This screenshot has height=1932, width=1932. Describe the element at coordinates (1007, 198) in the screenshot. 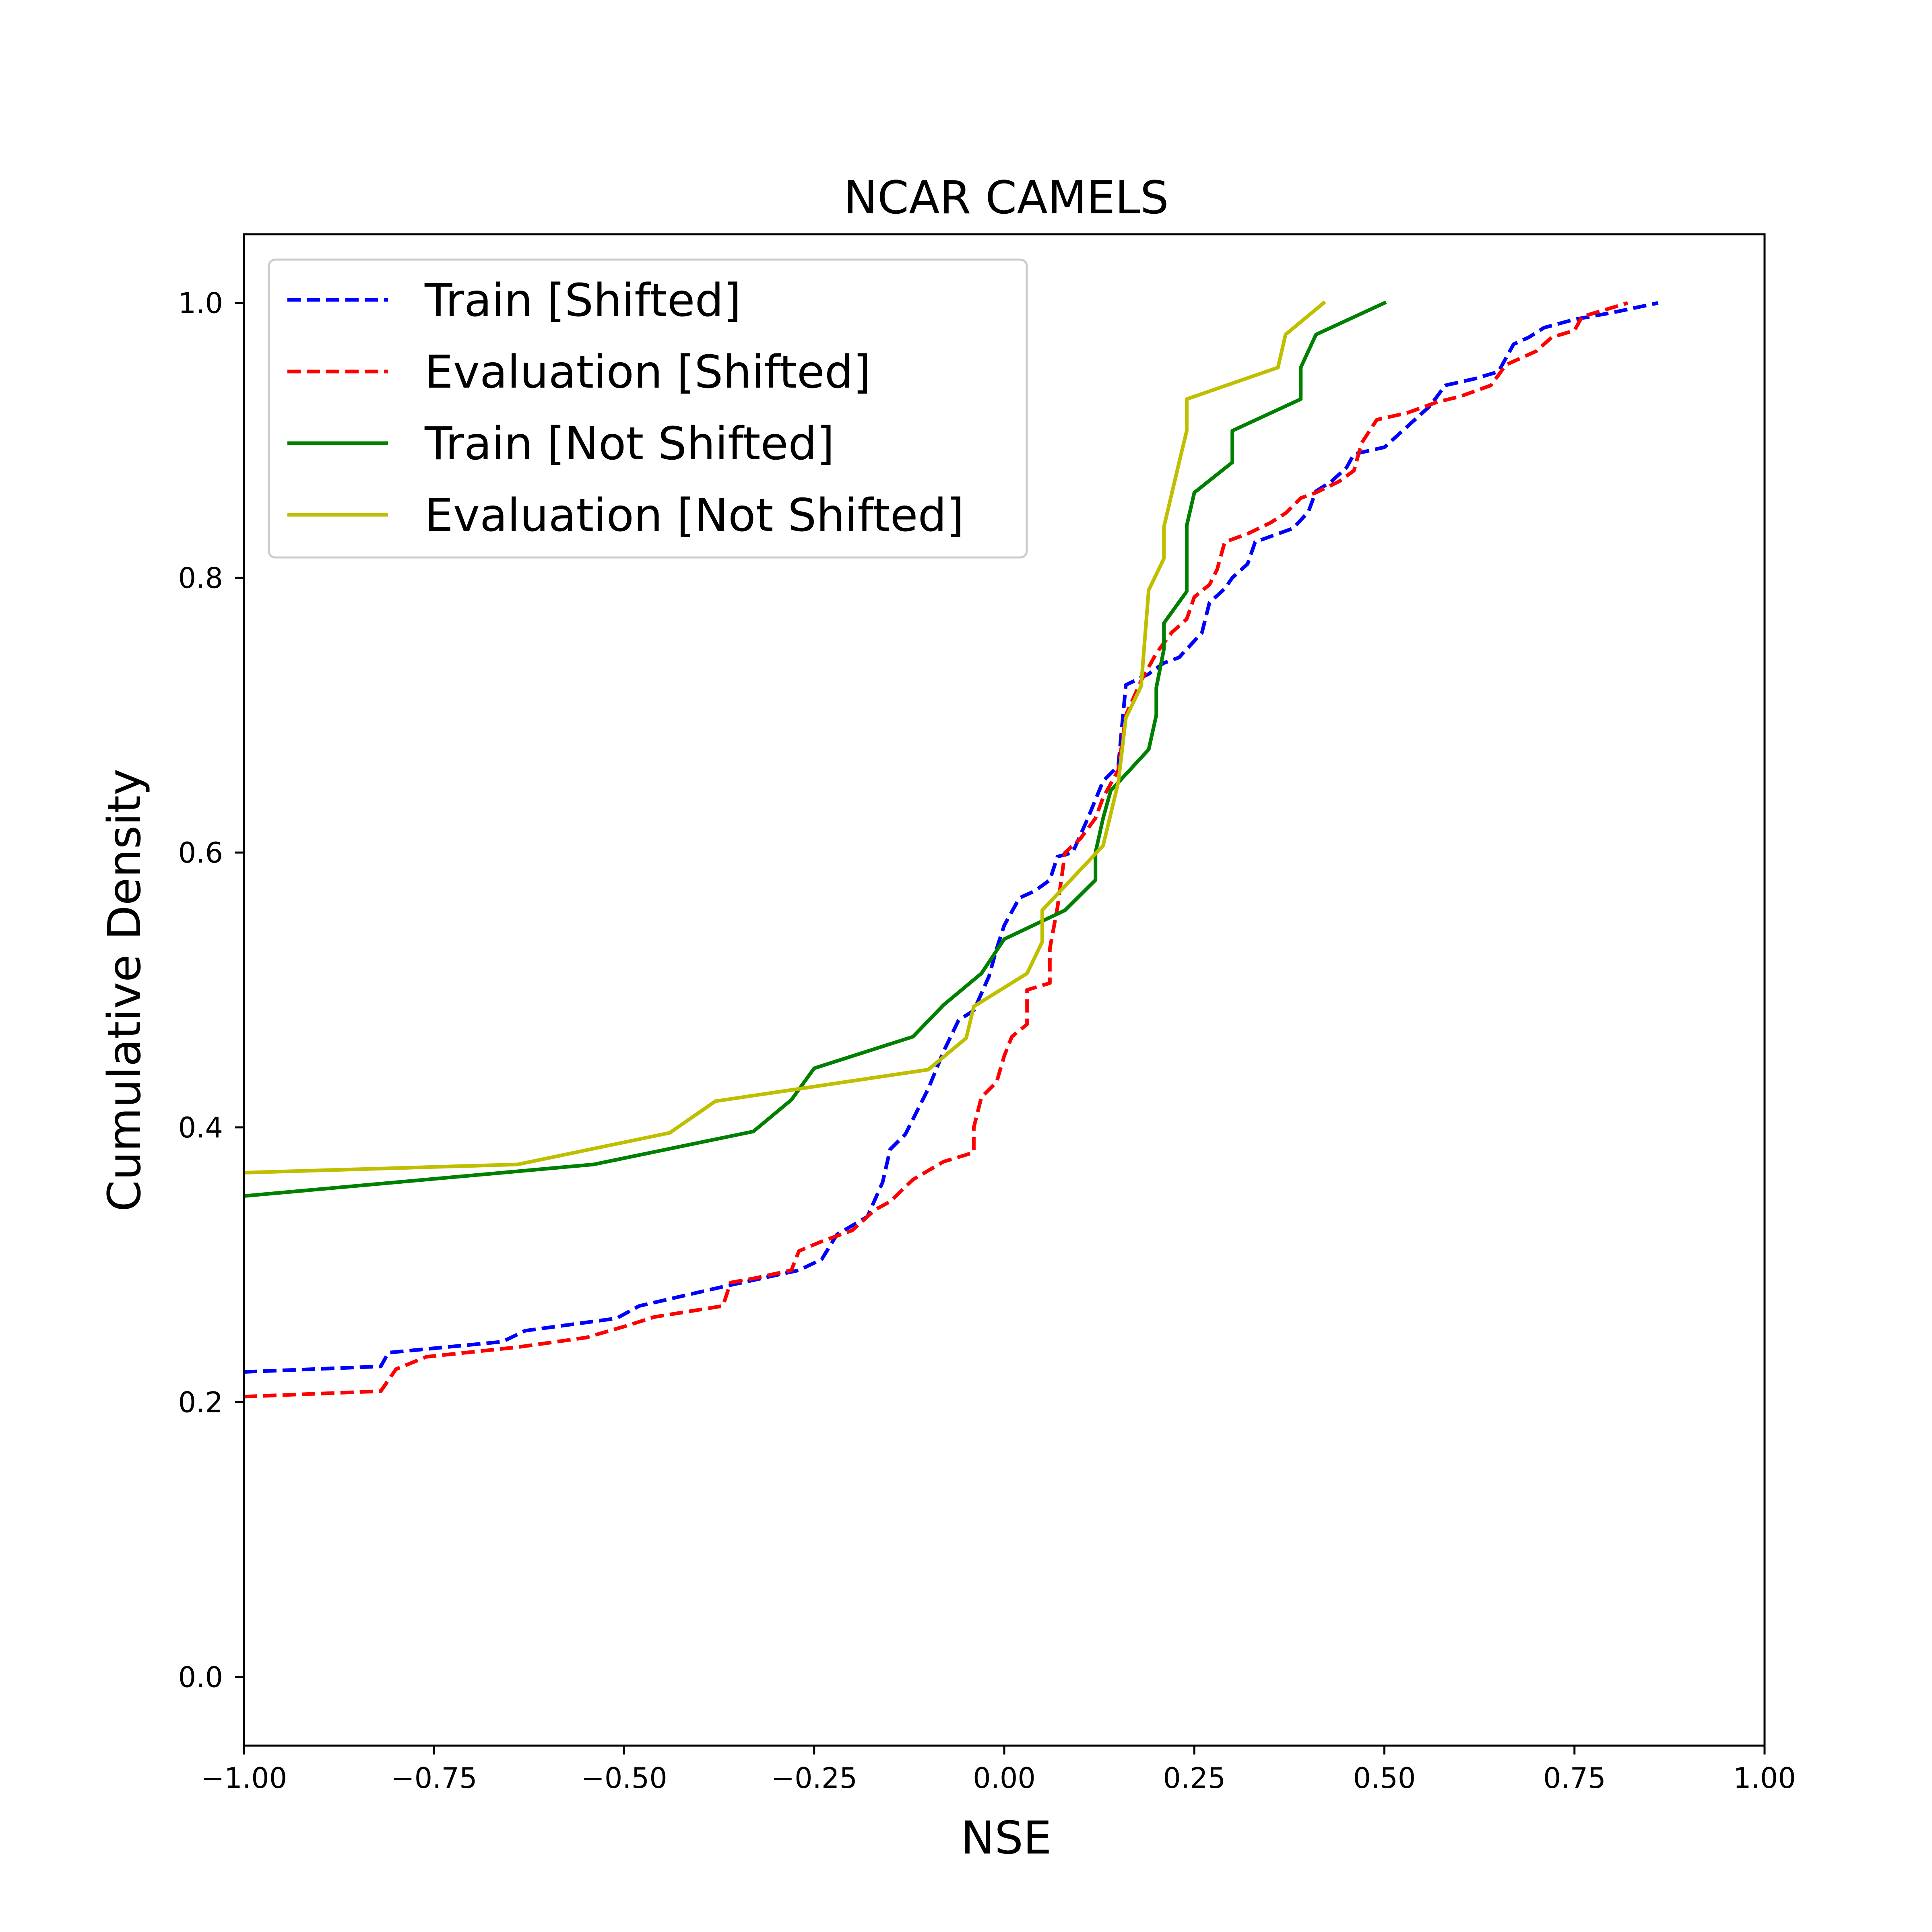

I see `chart-title: NCAR CAMELS` at that location.